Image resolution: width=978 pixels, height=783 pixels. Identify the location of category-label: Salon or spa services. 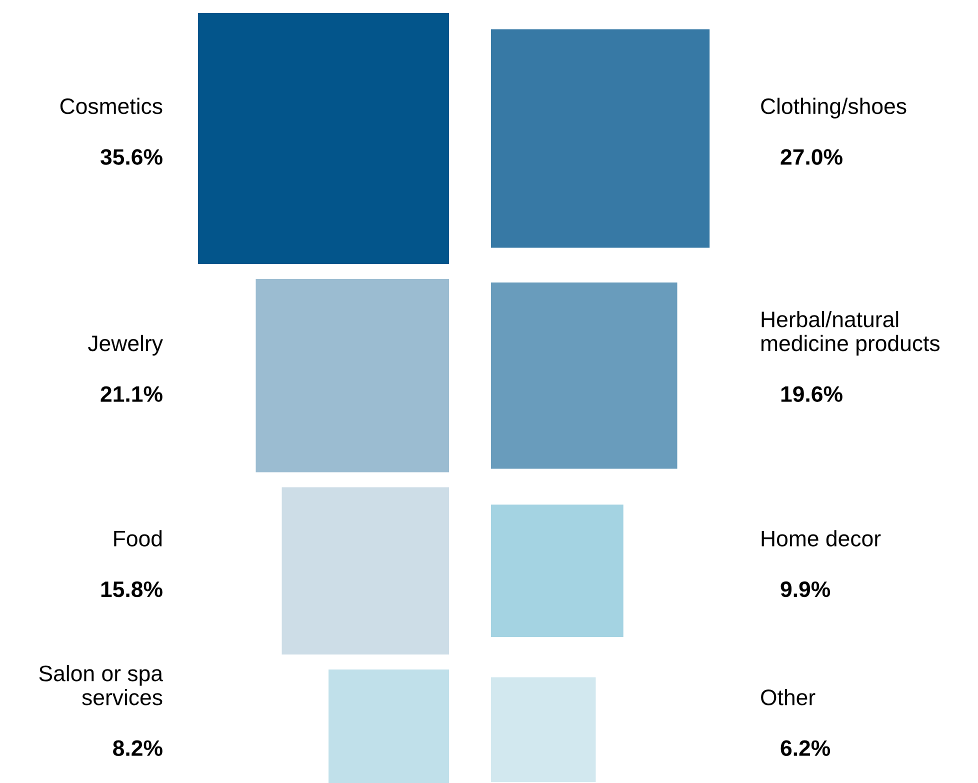
(101, 685).